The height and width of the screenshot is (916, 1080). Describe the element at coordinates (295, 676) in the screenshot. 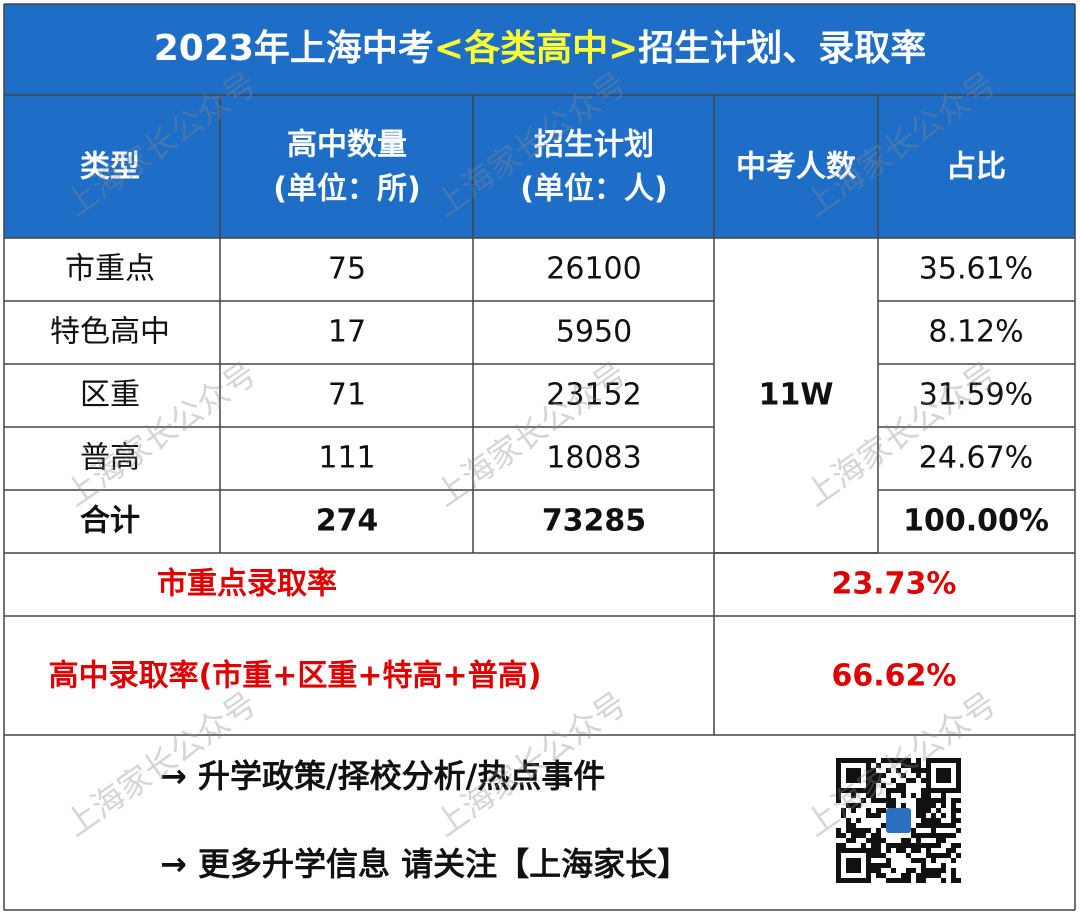

I see `summary-label: 高中录取率(市重+区重+特高+普高)` at that location.